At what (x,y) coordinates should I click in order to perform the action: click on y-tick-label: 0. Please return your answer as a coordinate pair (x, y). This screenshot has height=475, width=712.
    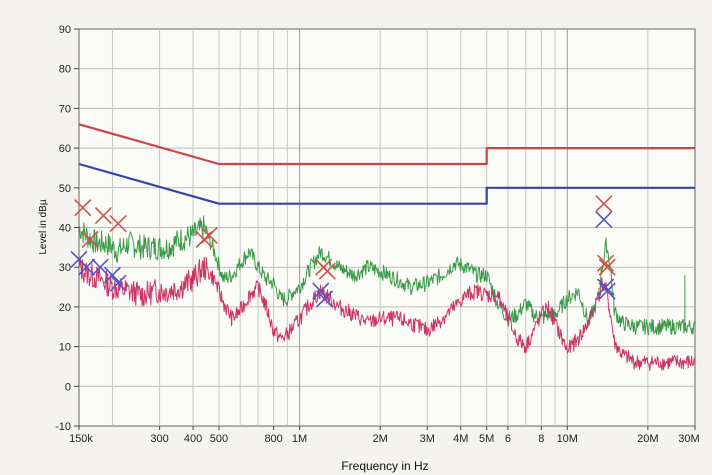
    Looking at the image, I should click on (68, 387).